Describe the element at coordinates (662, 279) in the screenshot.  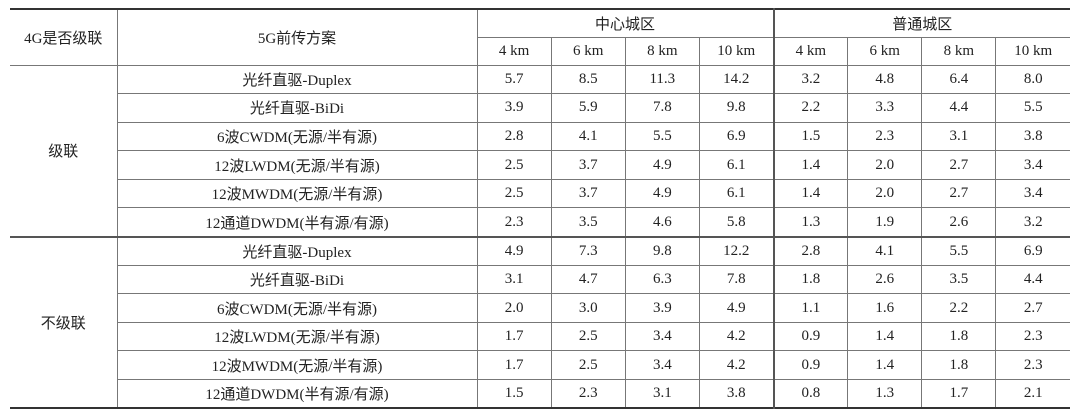
I see `value-cell: 6.3` at that location.